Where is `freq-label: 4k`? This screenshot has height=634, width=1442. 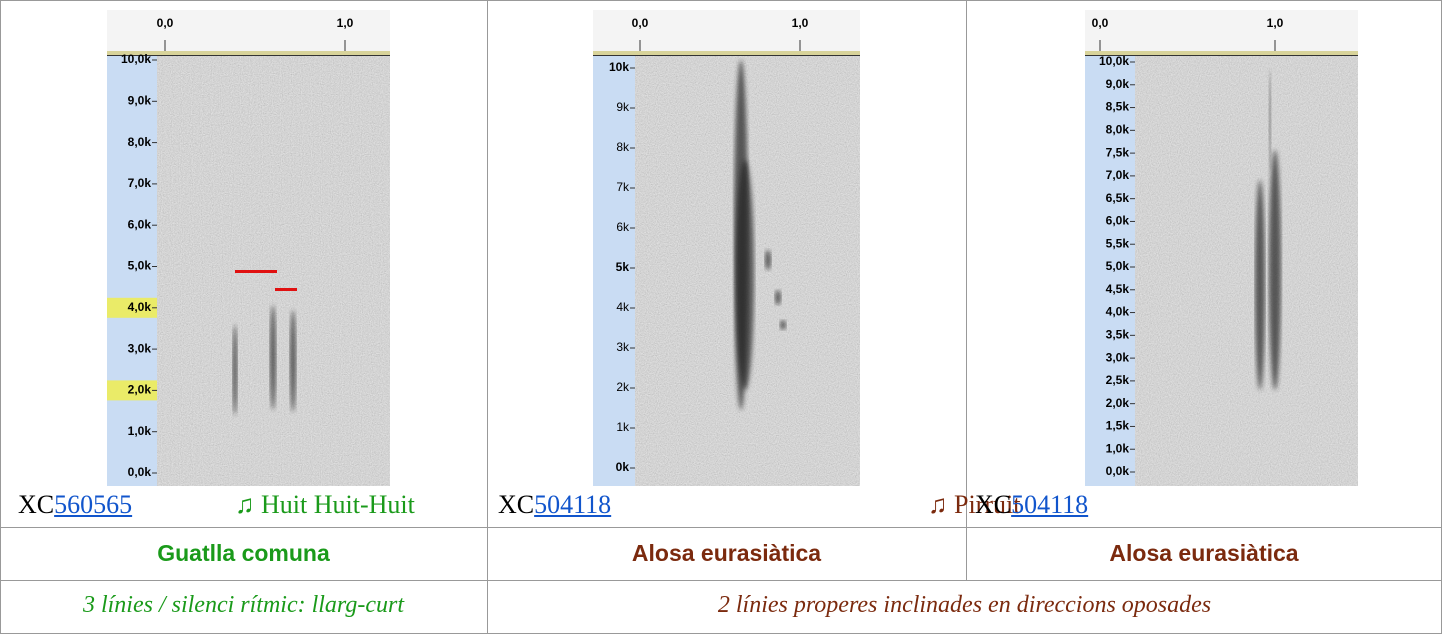
freq-label: 4k is located at coordinates (623, 307).